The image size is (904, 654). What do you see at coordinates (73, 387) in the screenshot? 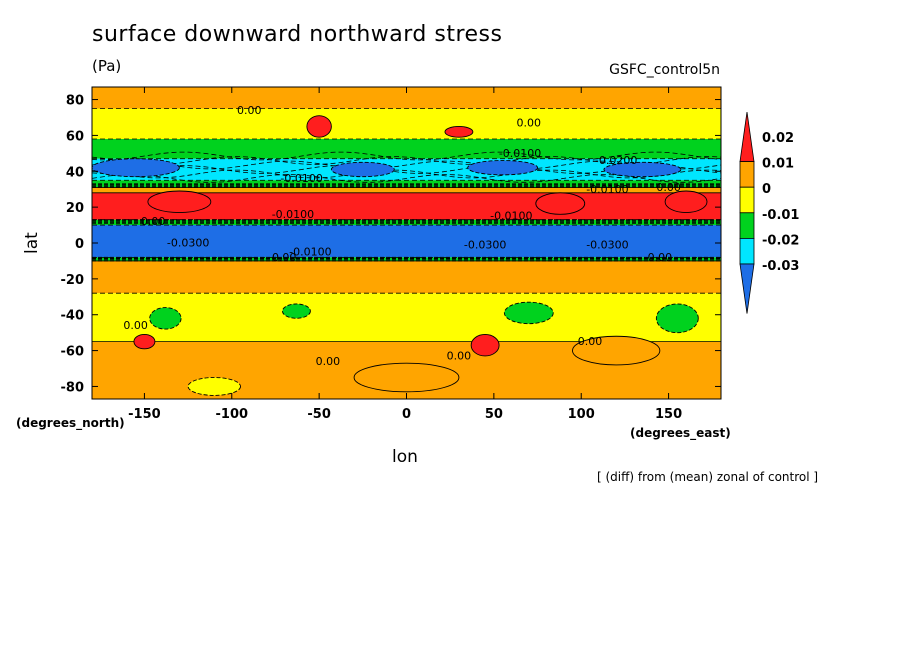
I see `y-tick-label-0: -80` at bounding box center [73, 387].